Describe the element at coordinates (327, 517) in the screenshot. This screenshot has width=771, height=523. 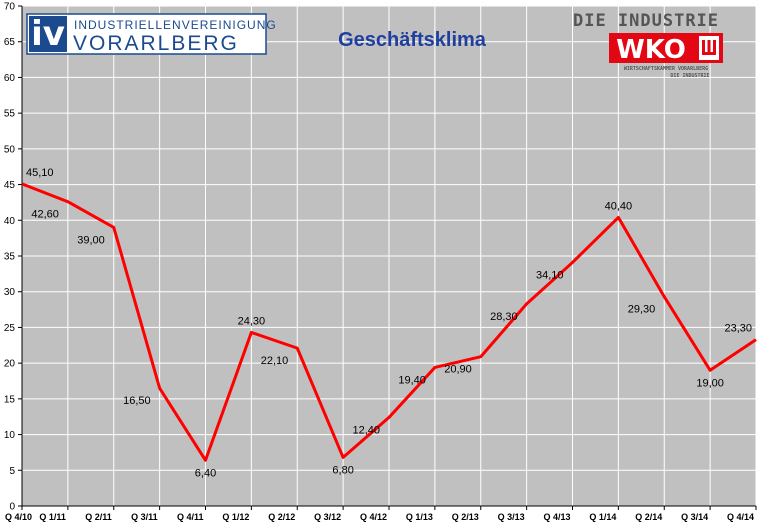
I see `x-tick-label: Q 3/12` at that location.